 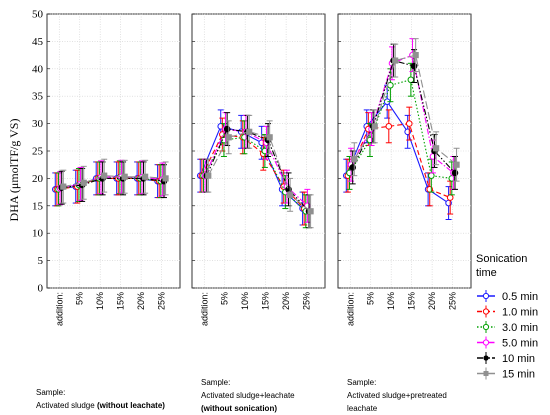 I want to click on y-axis-label: DHA (μmolTF/g VS), so click(x=14, y=170).